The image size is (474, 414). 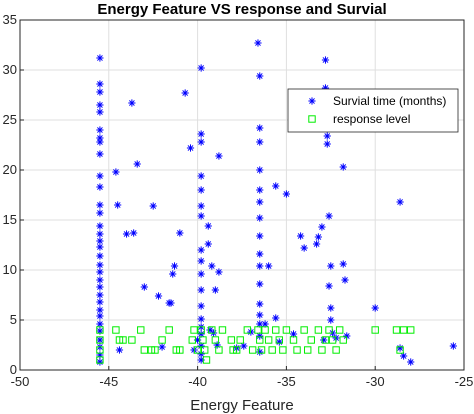 I want to click on legend-label-response: response level, so click(x=371, y=119).